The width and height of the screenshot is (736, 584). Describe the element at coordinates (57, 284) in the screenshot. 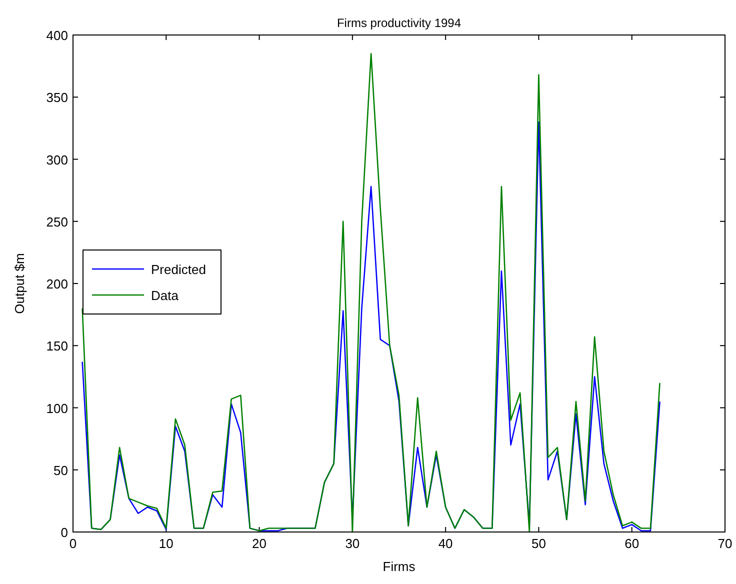

I see `y-tick-label: 200` at that location.